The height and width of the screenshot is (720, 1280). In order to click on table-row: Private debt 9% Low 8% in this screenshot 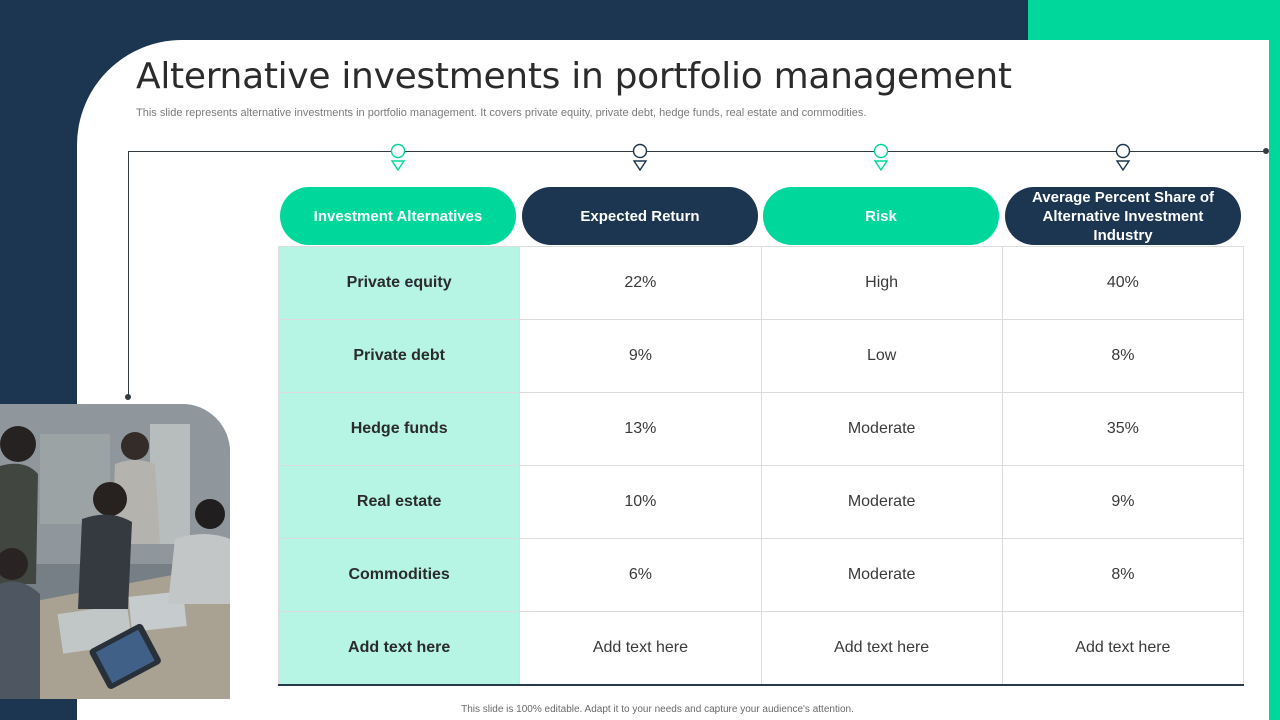, I will do `click(761, 356)`.